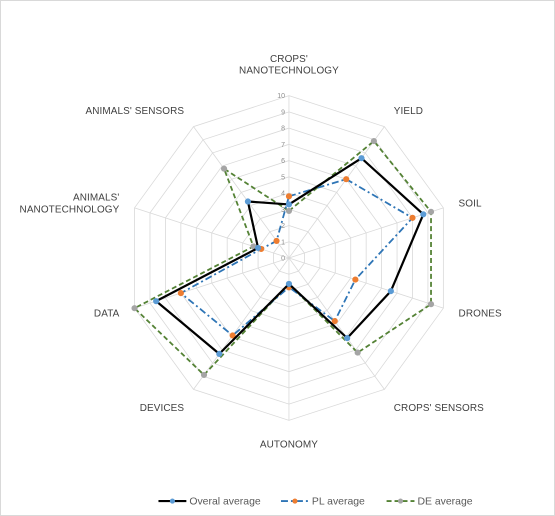 The height and width of the screenshot is (516, 555). I want to click on category-label: CROPS' SENSORS, so click(439, 408).